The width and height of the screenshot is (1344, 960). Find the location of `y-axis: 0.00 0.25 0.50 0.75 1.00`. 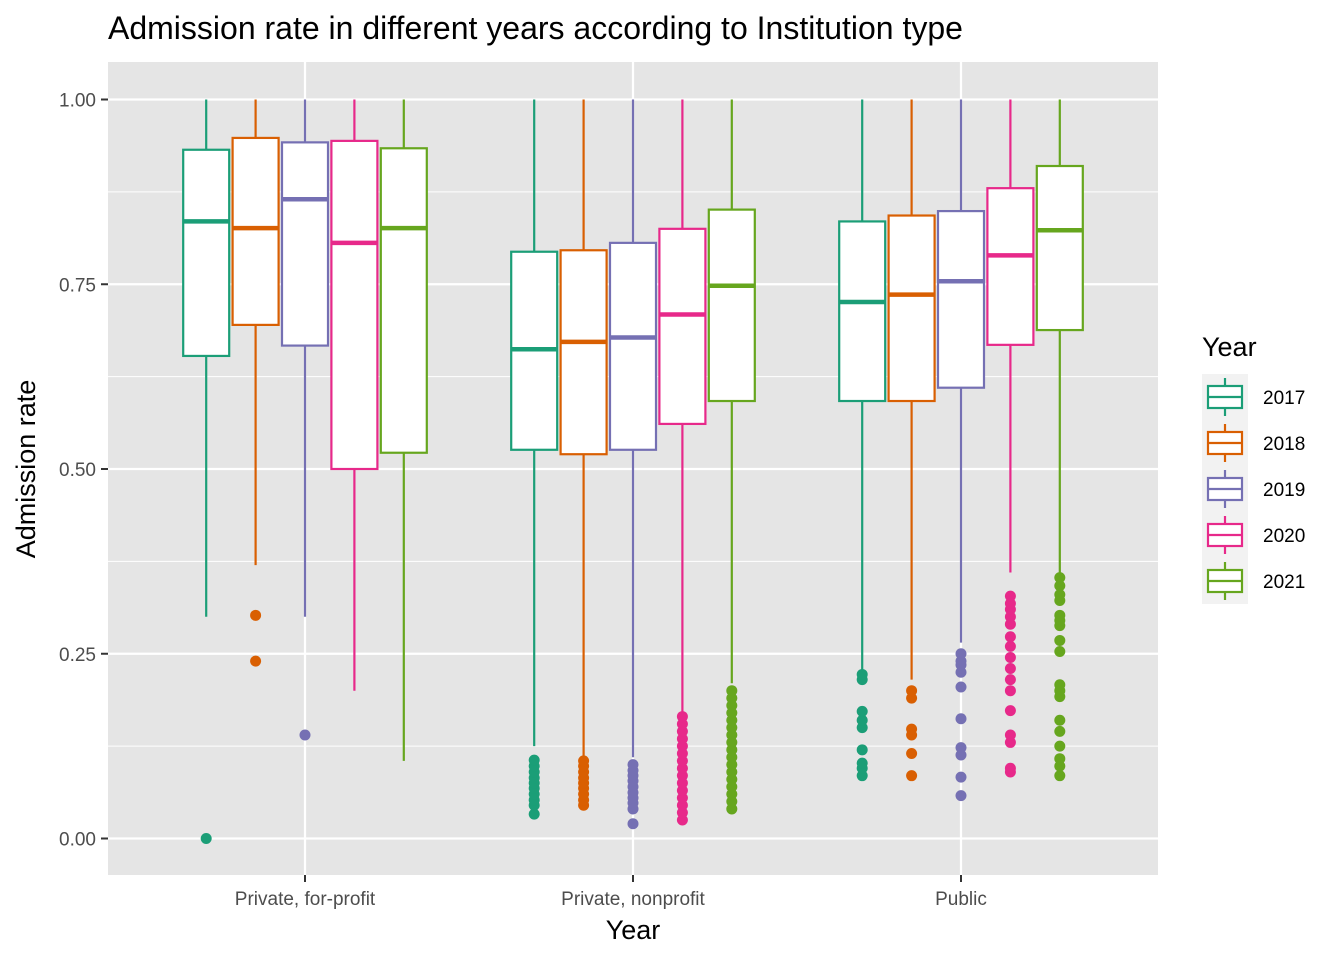

y-axis: 0.00 0.25 0.50 0.75 1.00 is located at coordinates (83, 471).